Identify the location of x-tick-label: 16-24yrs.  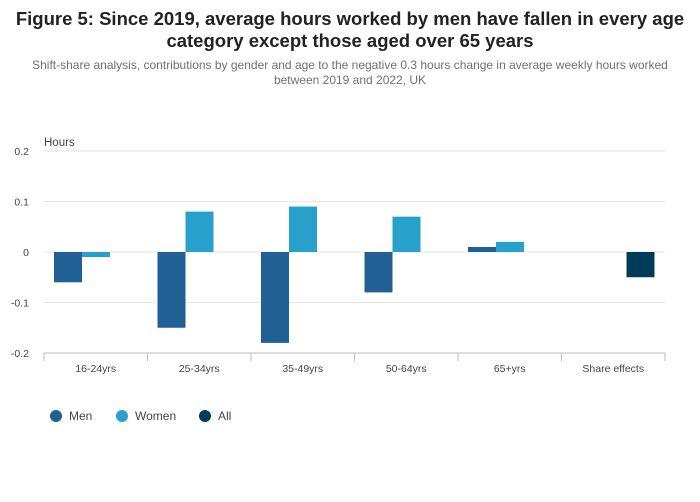
(95, 369).